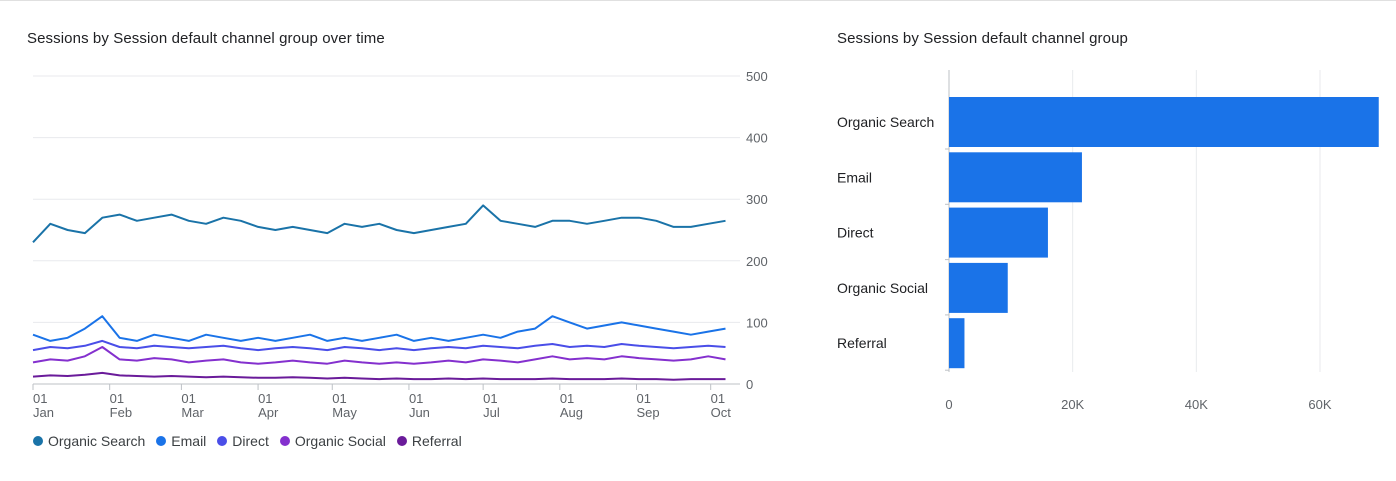 The image size is (1396, 481). What do you see at coordinates (379, 355) in the screenshot?
I see `series-line-organic-social` at bounding box center [379, 355].